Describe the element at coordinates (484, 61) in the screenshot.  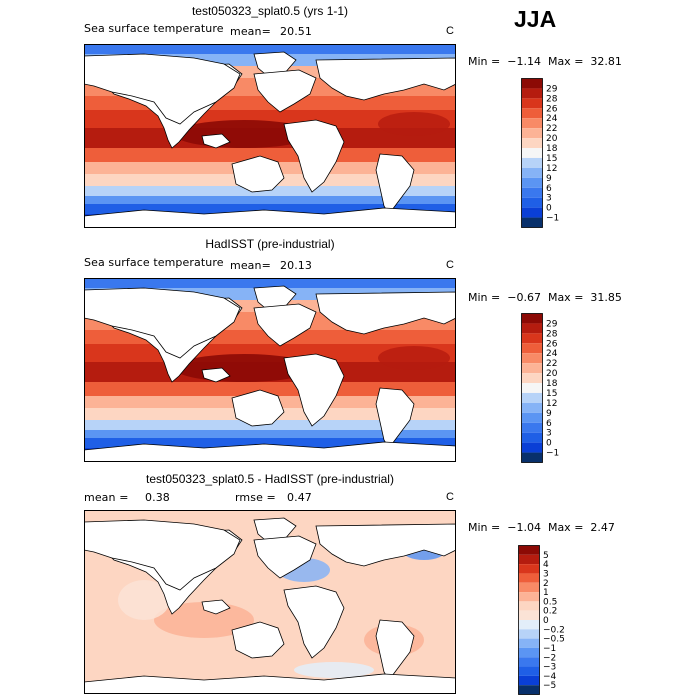
I see `panel1-min-label: Min =` at that location.